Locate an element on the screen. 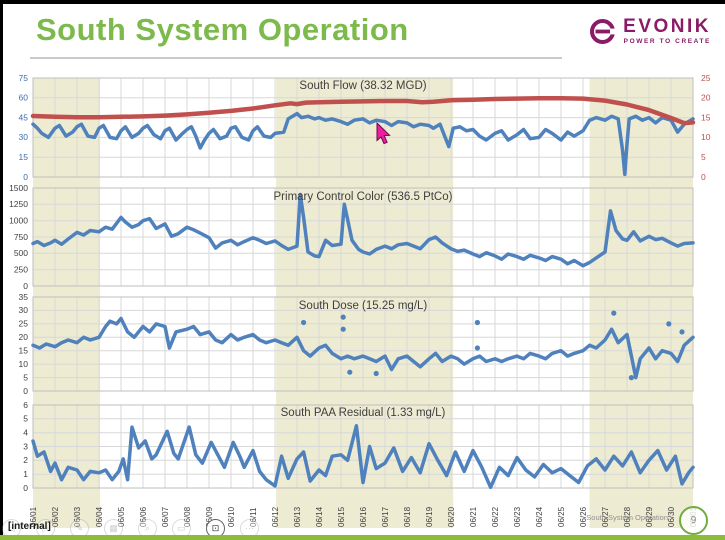  x-axis-tick-label: 06/18 is located at coordinates (407, 516).